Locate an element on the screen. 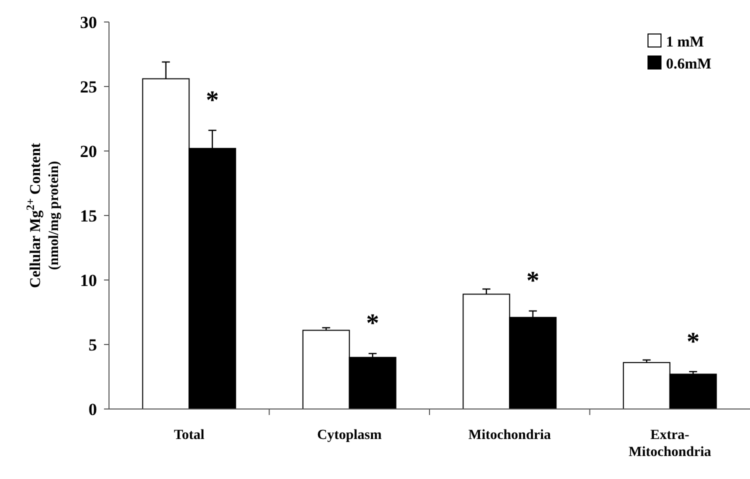 This screenshot has width=750, height=479. x-tick-label: Extra- Mitochondria is located at coordinates (670, 444).